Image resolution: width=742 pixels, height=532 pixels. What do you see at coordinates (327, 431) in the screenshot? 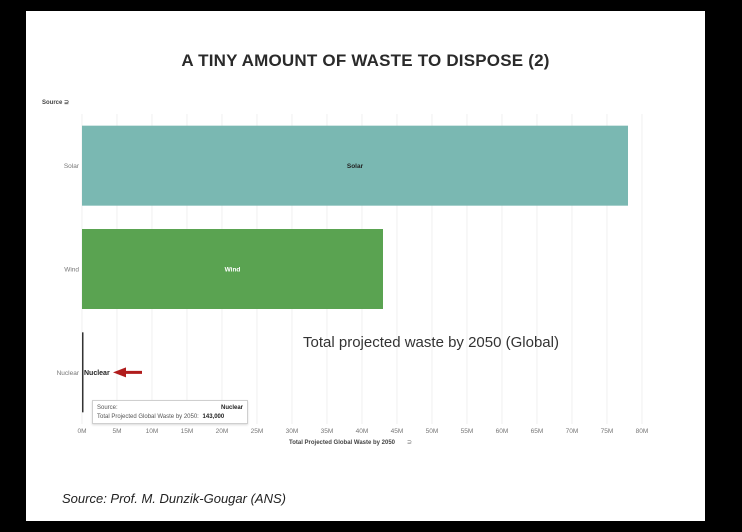
I see `x-tick-label: 35M` at bounding box center [327, 431].